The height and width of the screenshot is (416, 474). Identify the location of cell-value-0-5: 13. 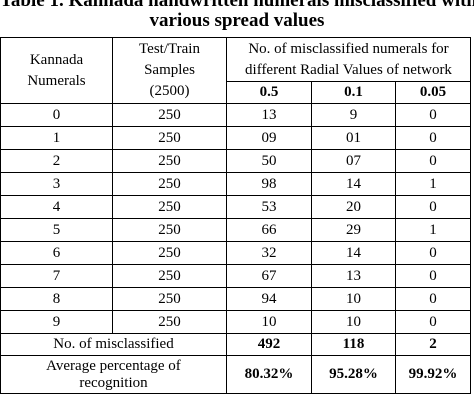
(269, 115).